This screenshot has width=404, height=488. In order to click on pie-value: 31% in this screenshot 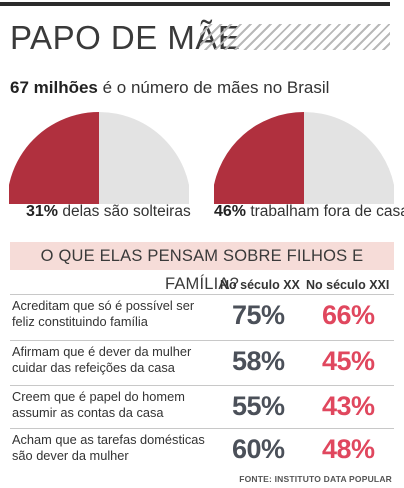, I will do `click(42, 211)`.